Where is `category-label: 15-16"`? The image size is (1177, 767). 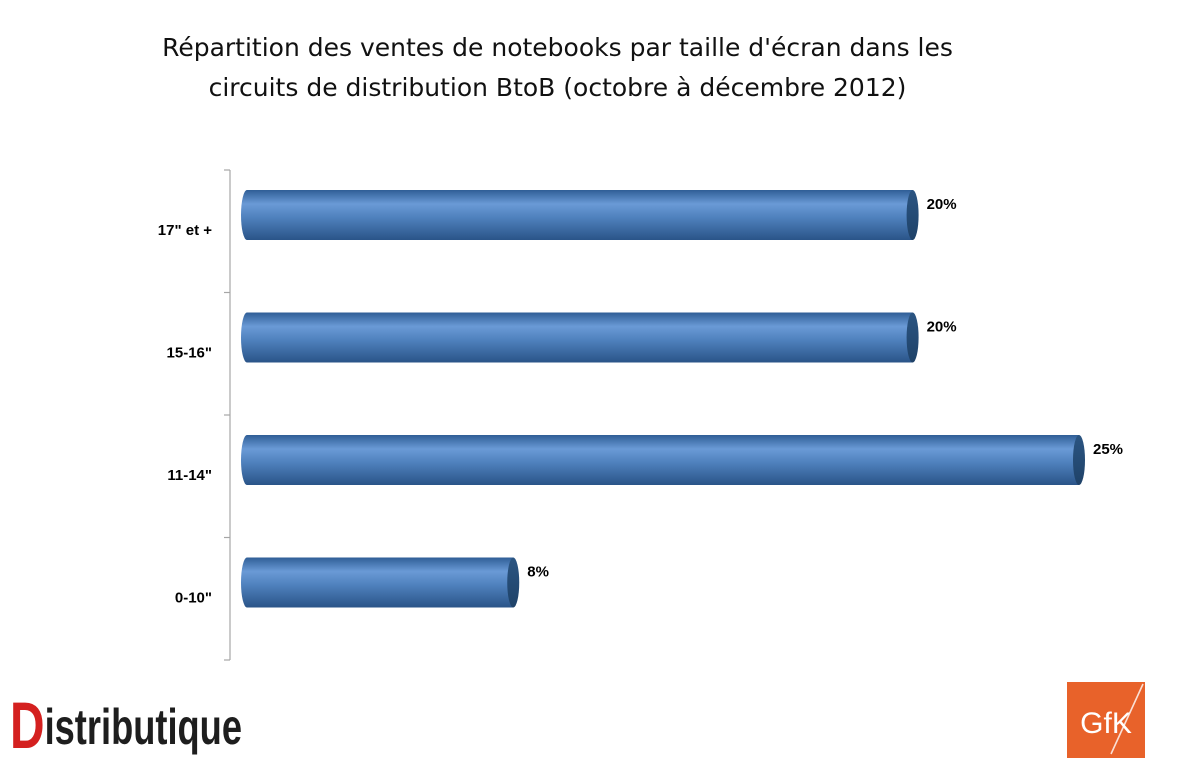 category-label: 15-16" is located at coordinates (189, 353).